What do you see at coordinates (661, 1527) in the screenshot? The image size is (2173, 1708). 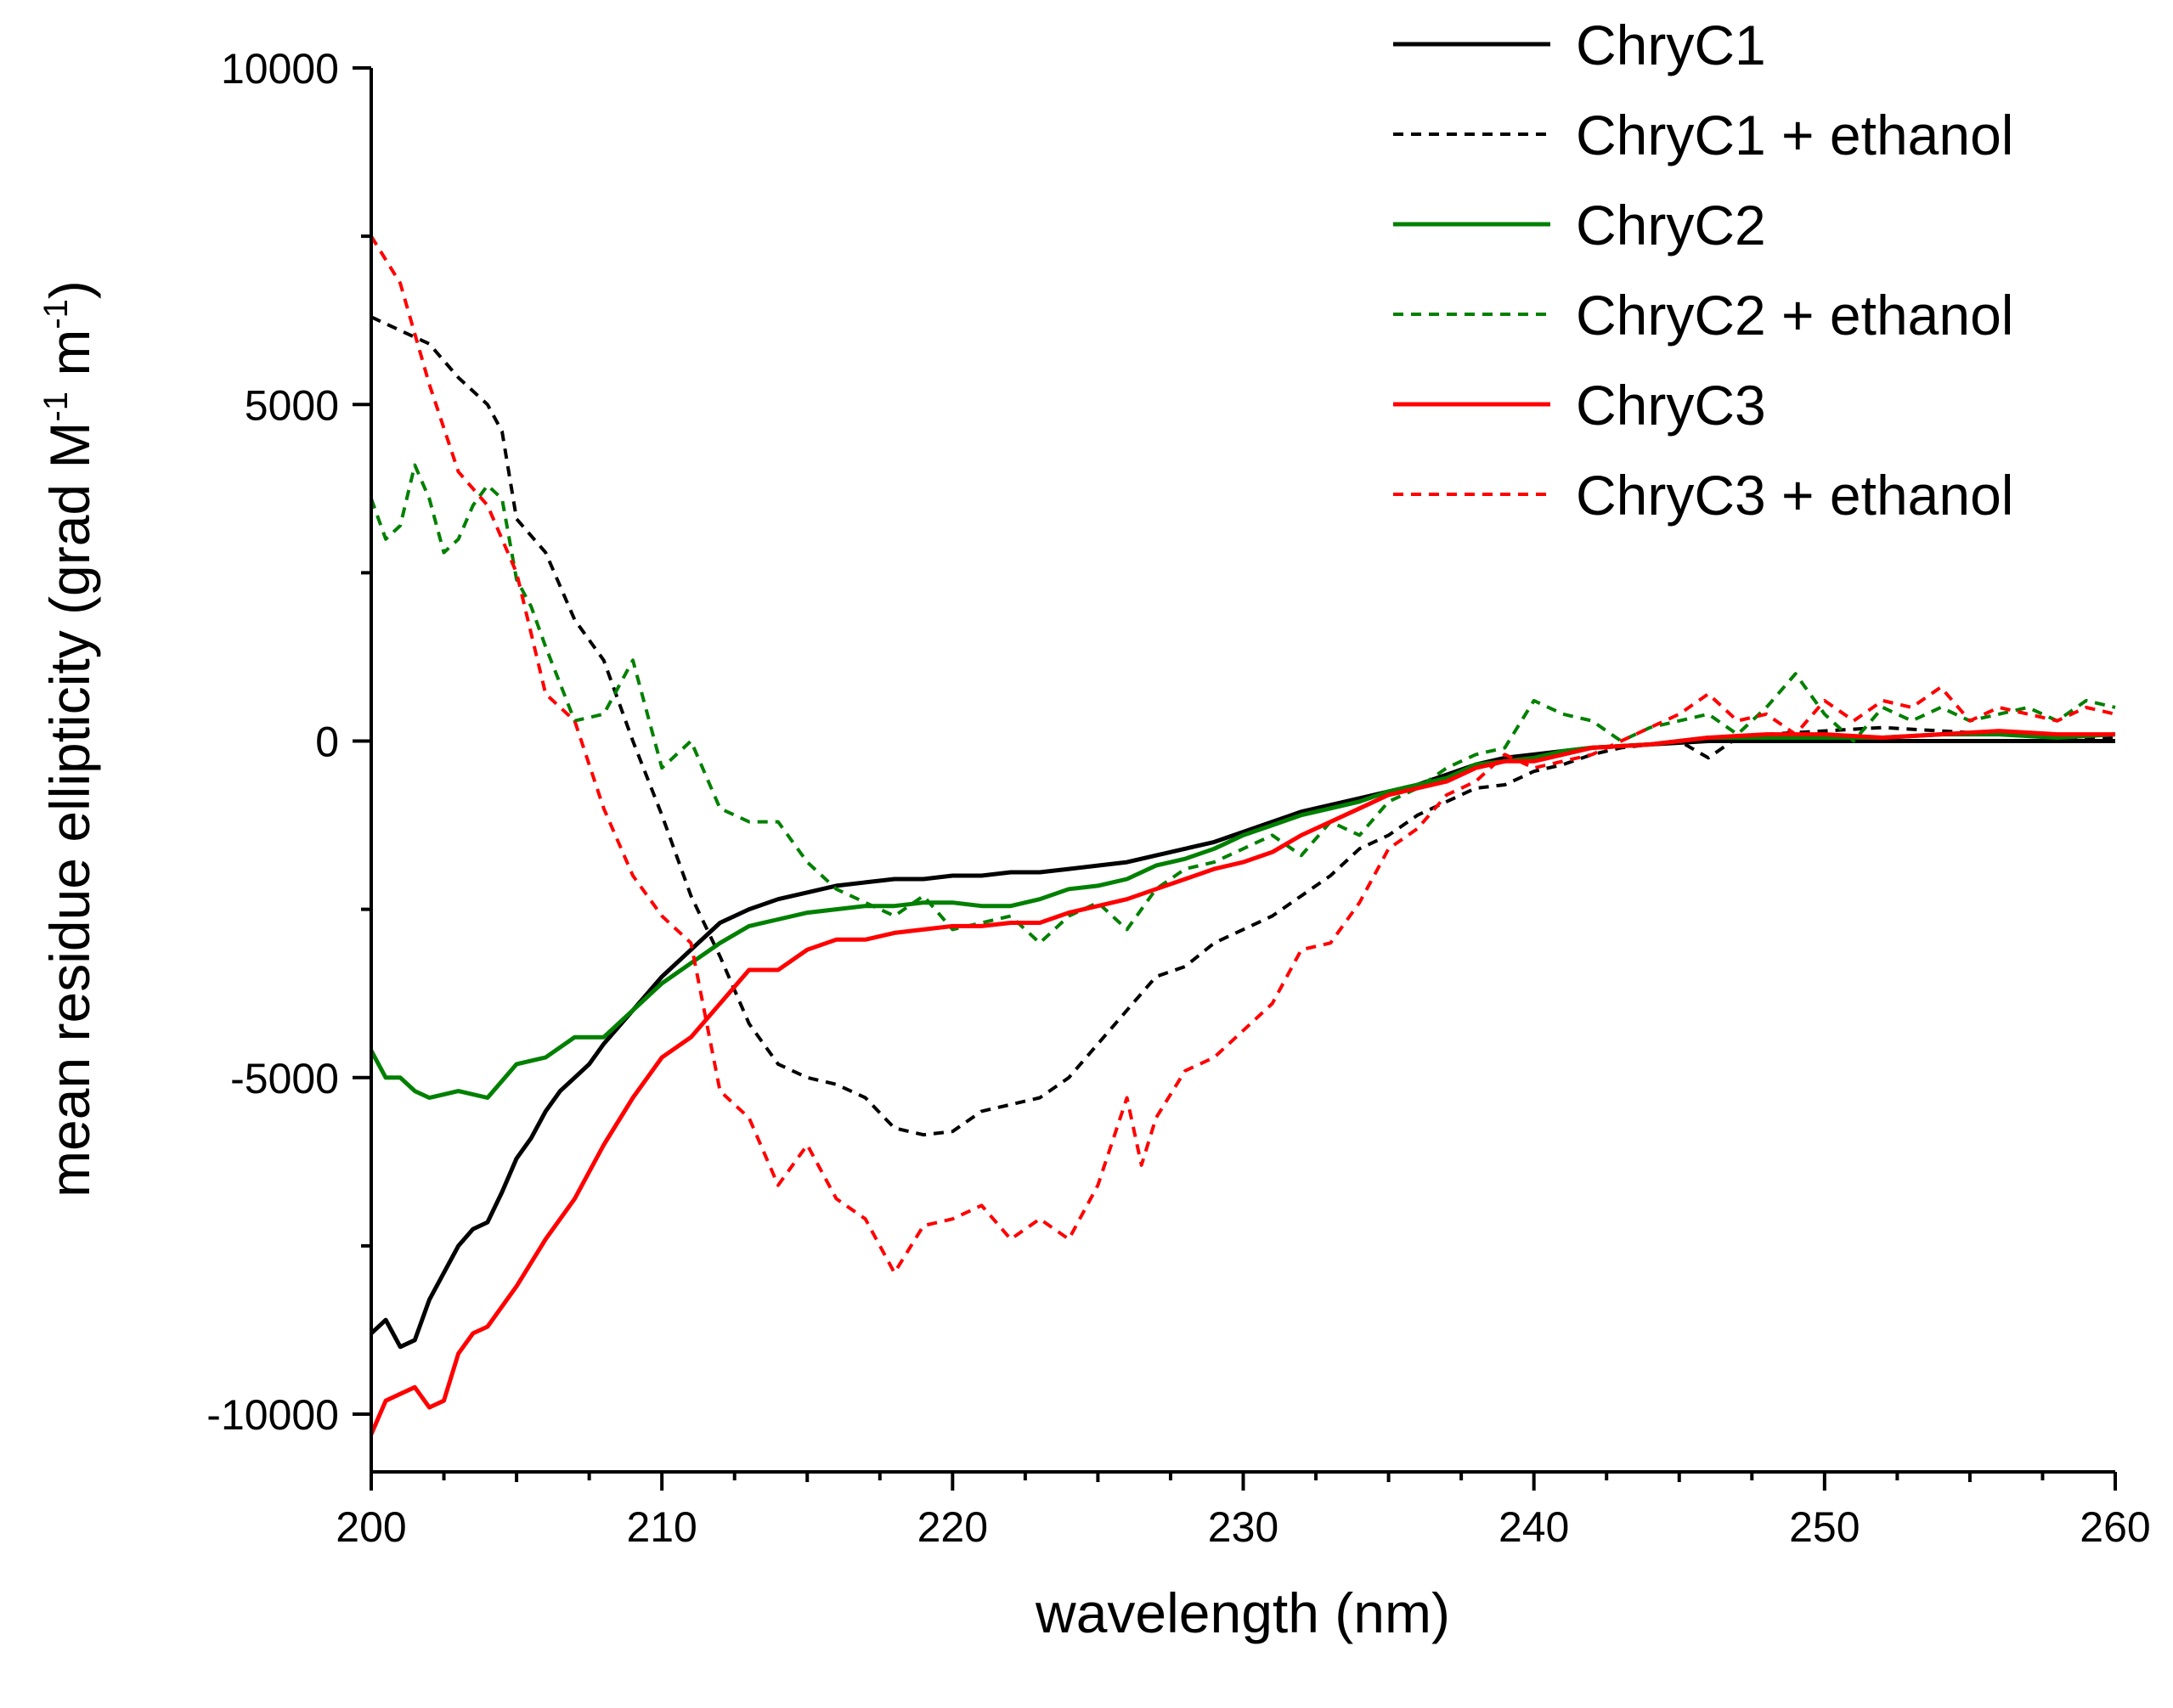 I see `x-tick-label-210: 210` at bounding box center [661, 1527].